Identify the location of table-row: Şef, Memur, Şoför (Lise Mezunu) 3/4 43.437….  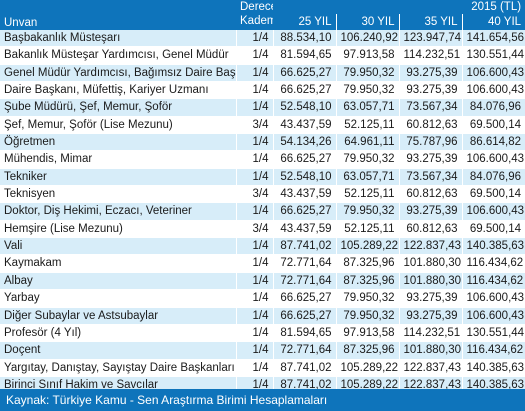
(262, 125).